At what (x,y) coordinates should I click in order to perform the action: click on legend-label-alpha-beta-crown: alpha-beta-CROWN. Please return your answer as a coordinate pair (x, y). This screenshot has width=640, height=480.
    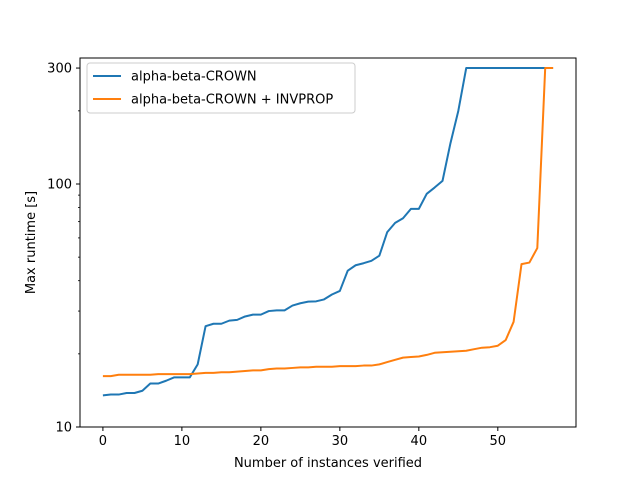
    Looking at the image, I should click on (194, 77).